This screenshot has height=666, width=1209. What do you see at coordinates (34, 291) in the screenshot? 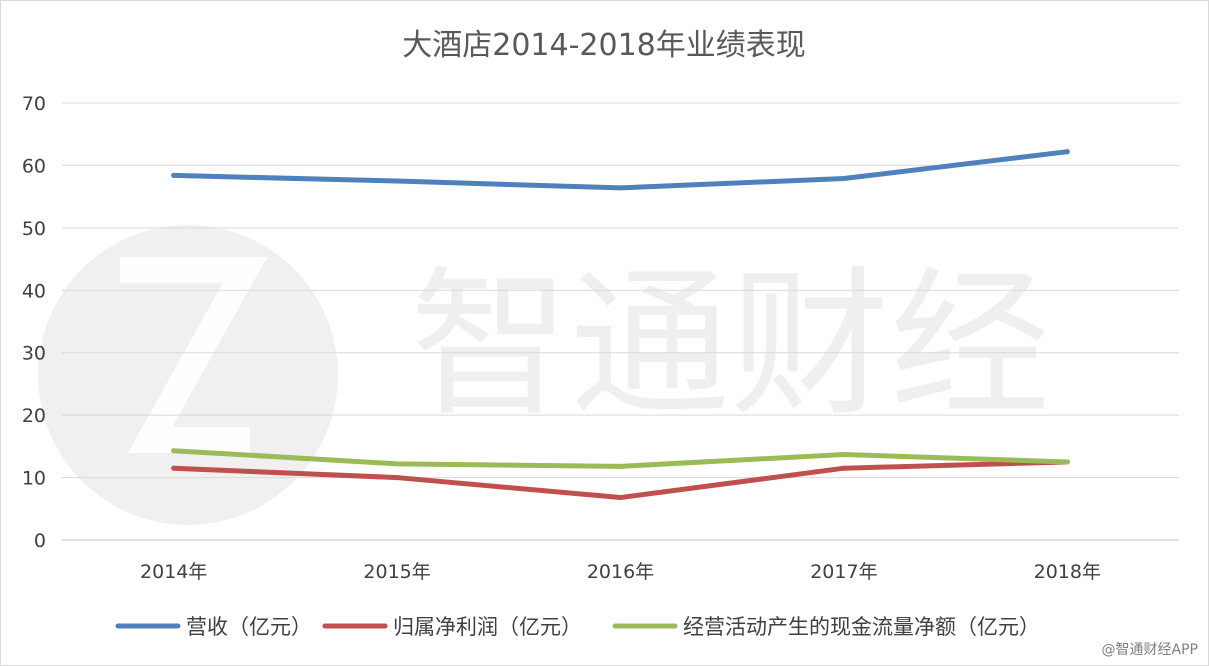
I see `y-tick-label: 40` at bounding box center [34, 291].